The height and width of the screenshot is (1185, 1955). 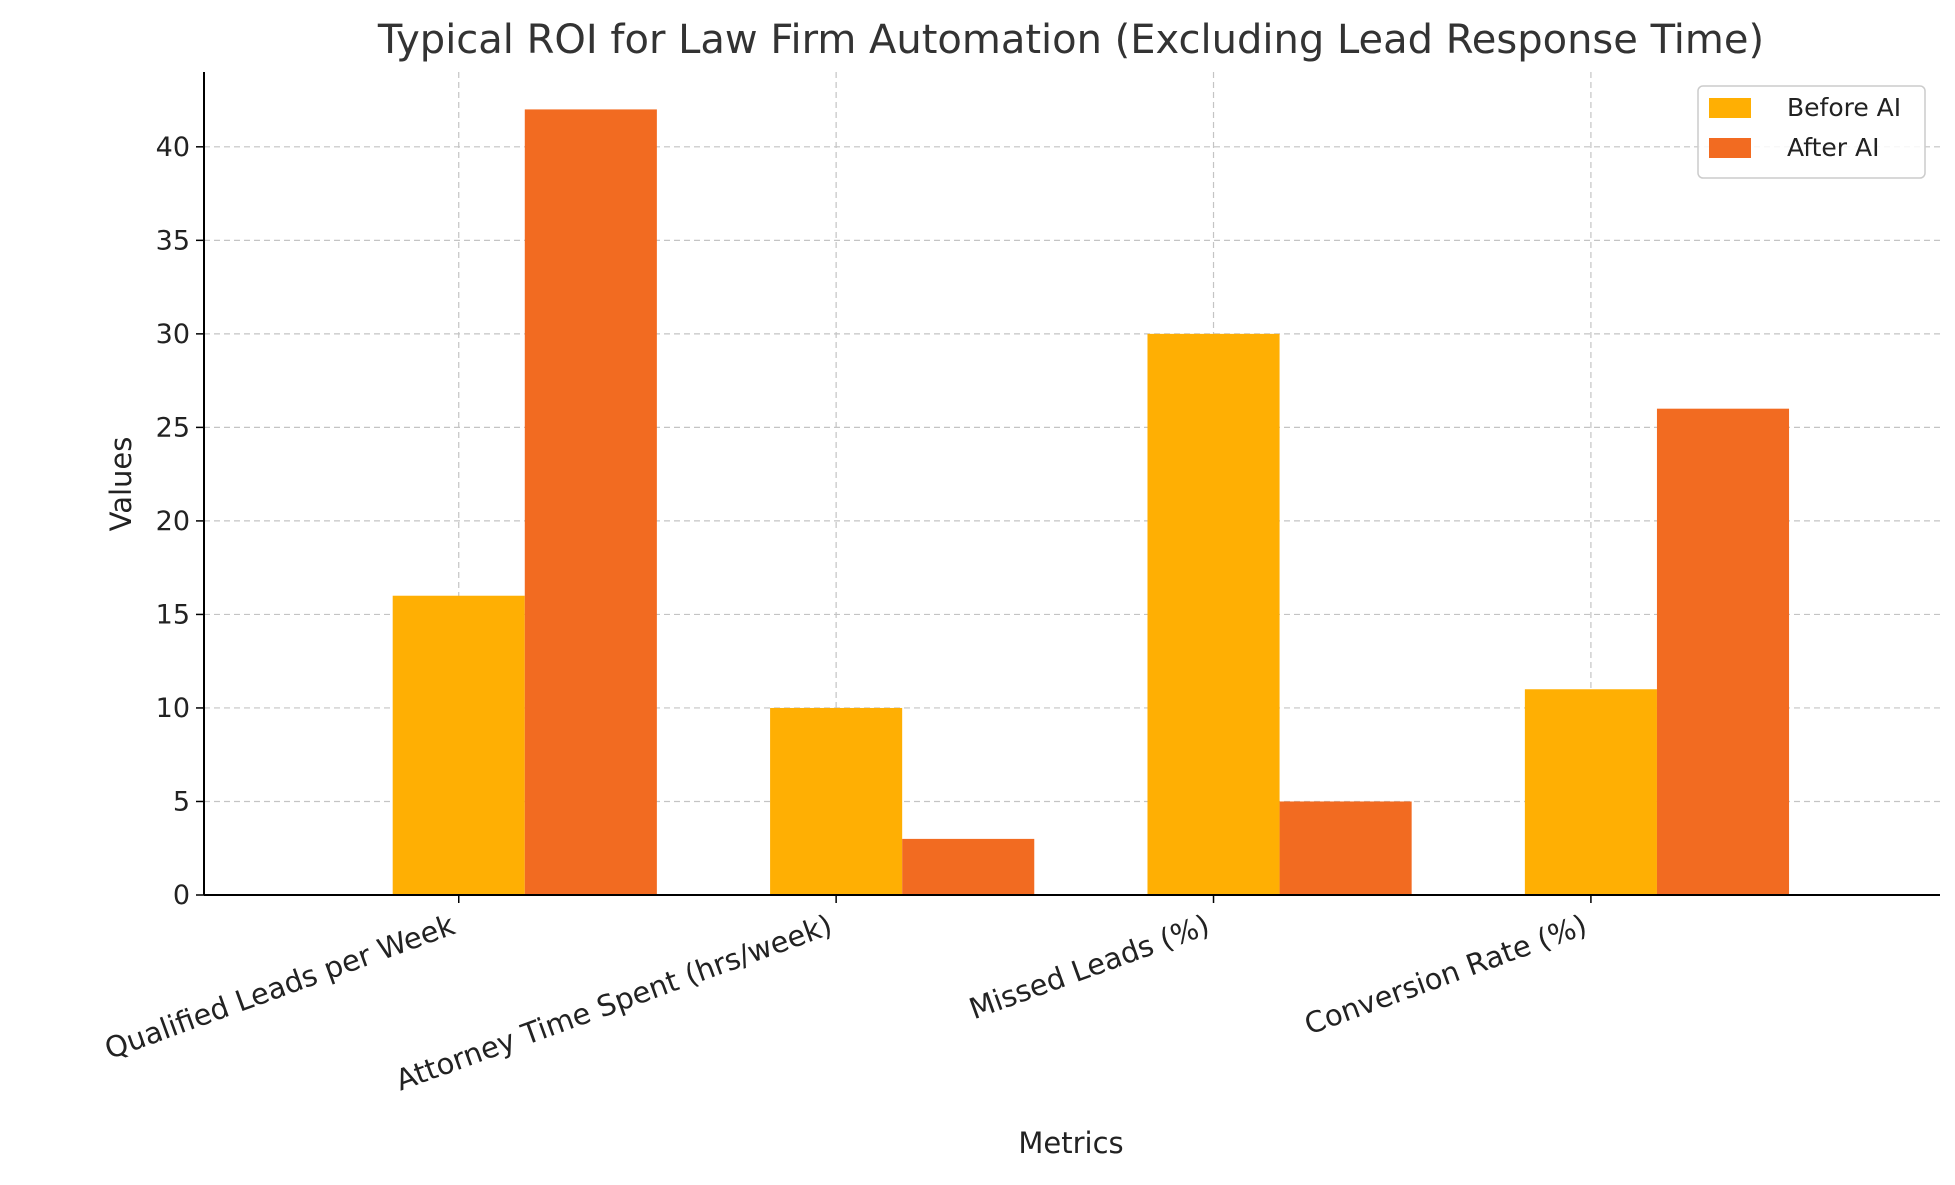 I want to click on x-axis-label: Metrics, so click(x=1070, y=1143).